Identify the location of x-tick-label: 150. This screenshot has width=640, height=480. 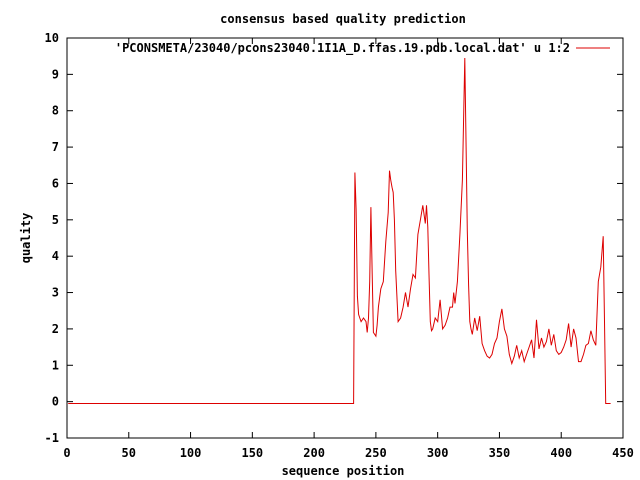
(252, 453).